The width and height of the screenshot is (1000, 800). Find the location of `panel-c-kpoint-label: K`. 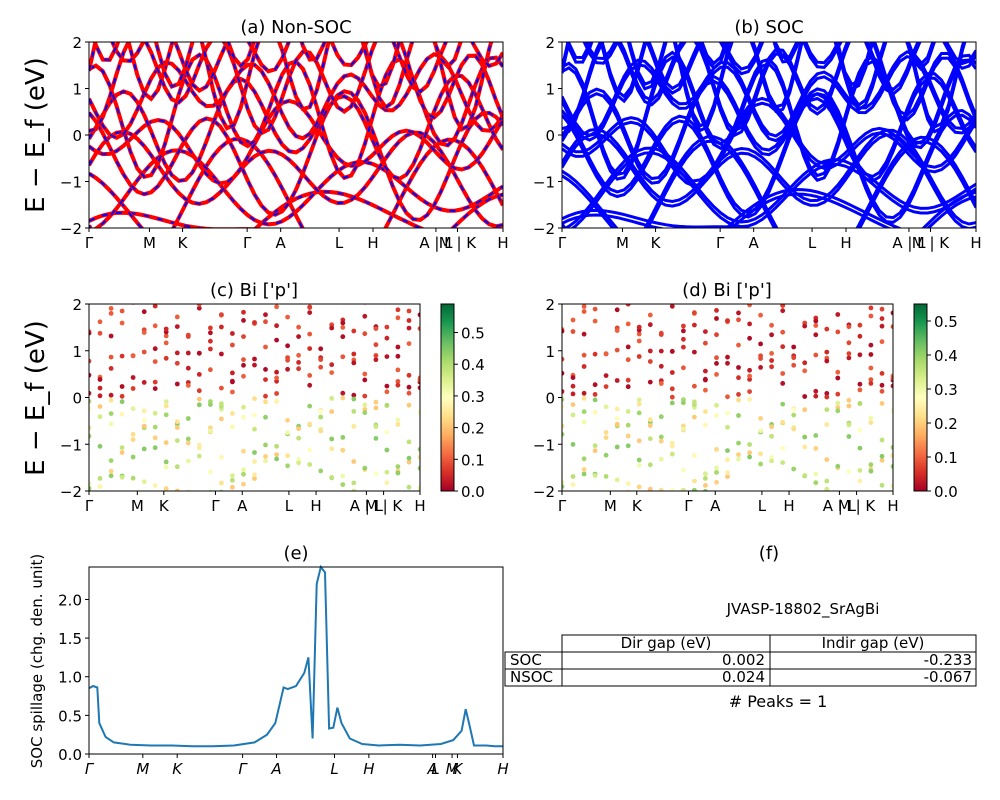

panel-c-kpoint-label: K is located at coordinates (164, 506).